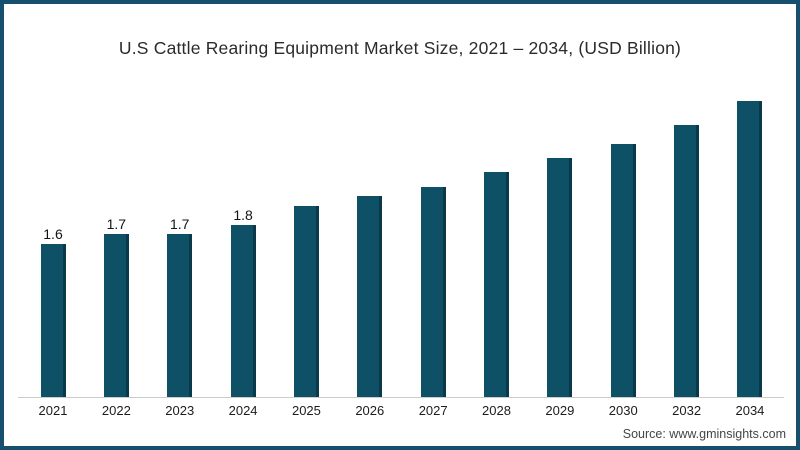 The width and height of the screenshot is (800, 450). What do you see at coordinates (623, 270) in the screenshot?
I see `bar-2030` at bounding box center [623, 270].